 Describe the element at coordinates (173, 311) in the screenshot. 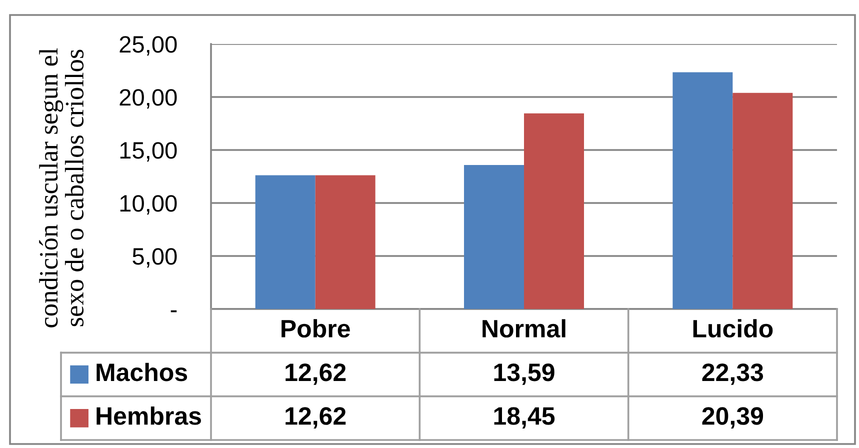

I see `y-tick-label: -` at that location.